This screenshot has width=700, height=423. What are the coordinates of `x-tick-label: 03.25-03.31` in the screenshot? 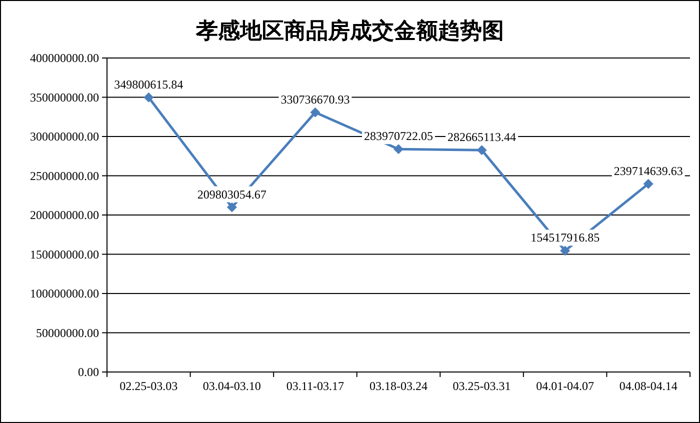 It's located at (481, 386).